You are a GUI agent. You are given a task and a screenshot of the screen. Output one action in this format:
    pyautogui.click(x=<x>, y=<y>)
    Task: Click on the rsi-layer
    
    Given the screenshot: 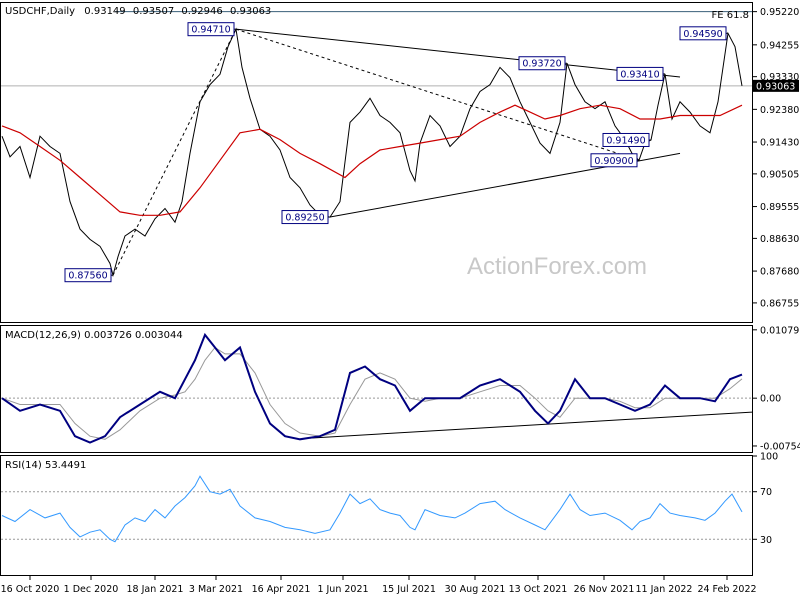 What is the action you would take?
    pyautogui.click(x=376, y=509)
    